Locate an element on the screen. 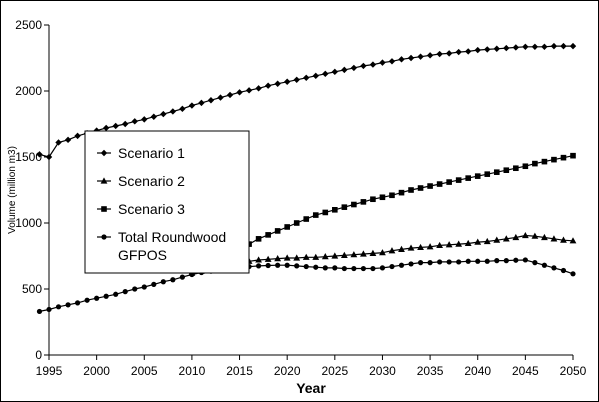  legend-label: Scenario 3 is located at coordinates (151, 209).